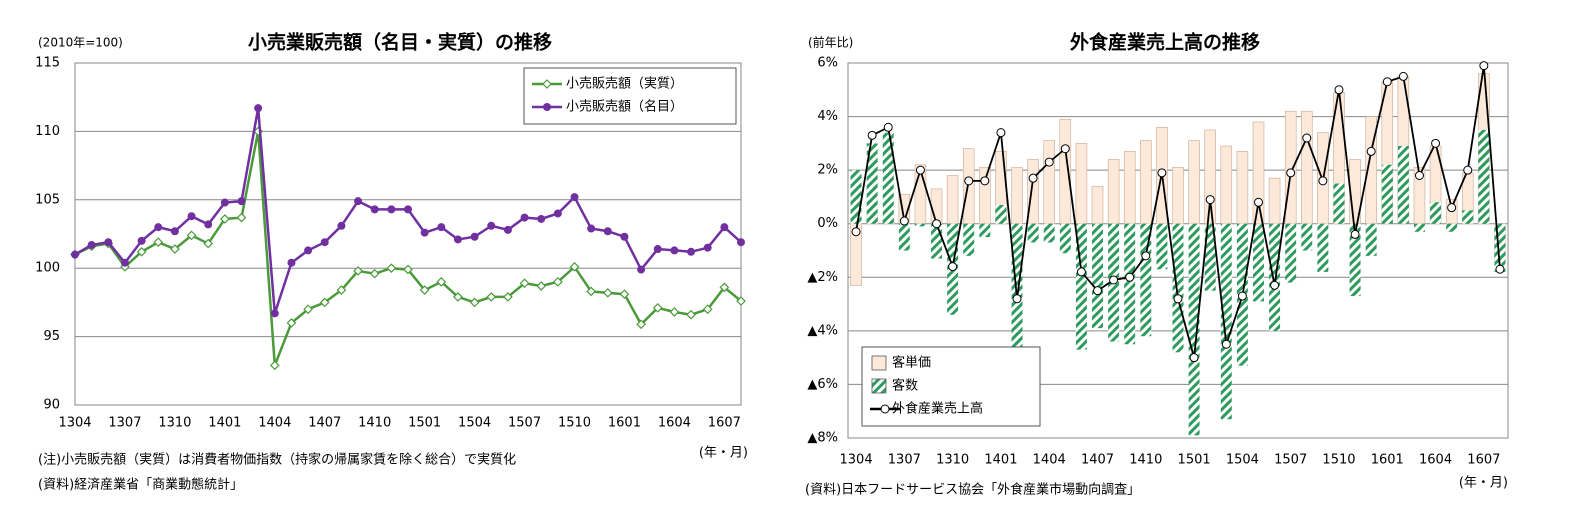 The width and height of the screenshot is (1595, 532). What do you see at coordinates (1194, 460) in the screenshot?
I see `x-tick-label: 1501` at bounding box center [1194, 460].